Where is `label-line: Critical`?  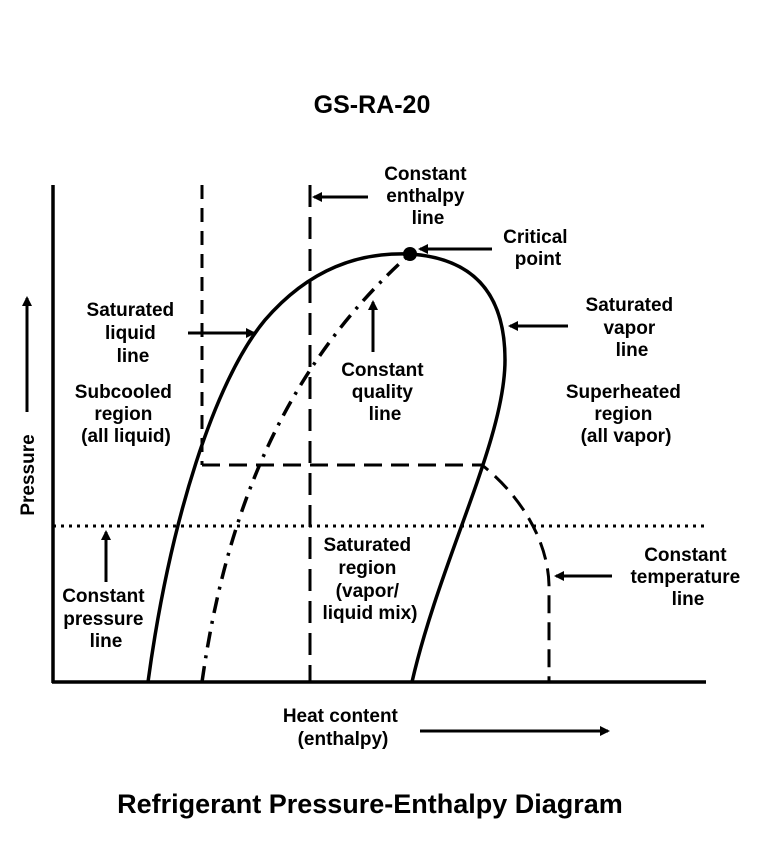 label-line: Critical is located at coordinates (535, 237).